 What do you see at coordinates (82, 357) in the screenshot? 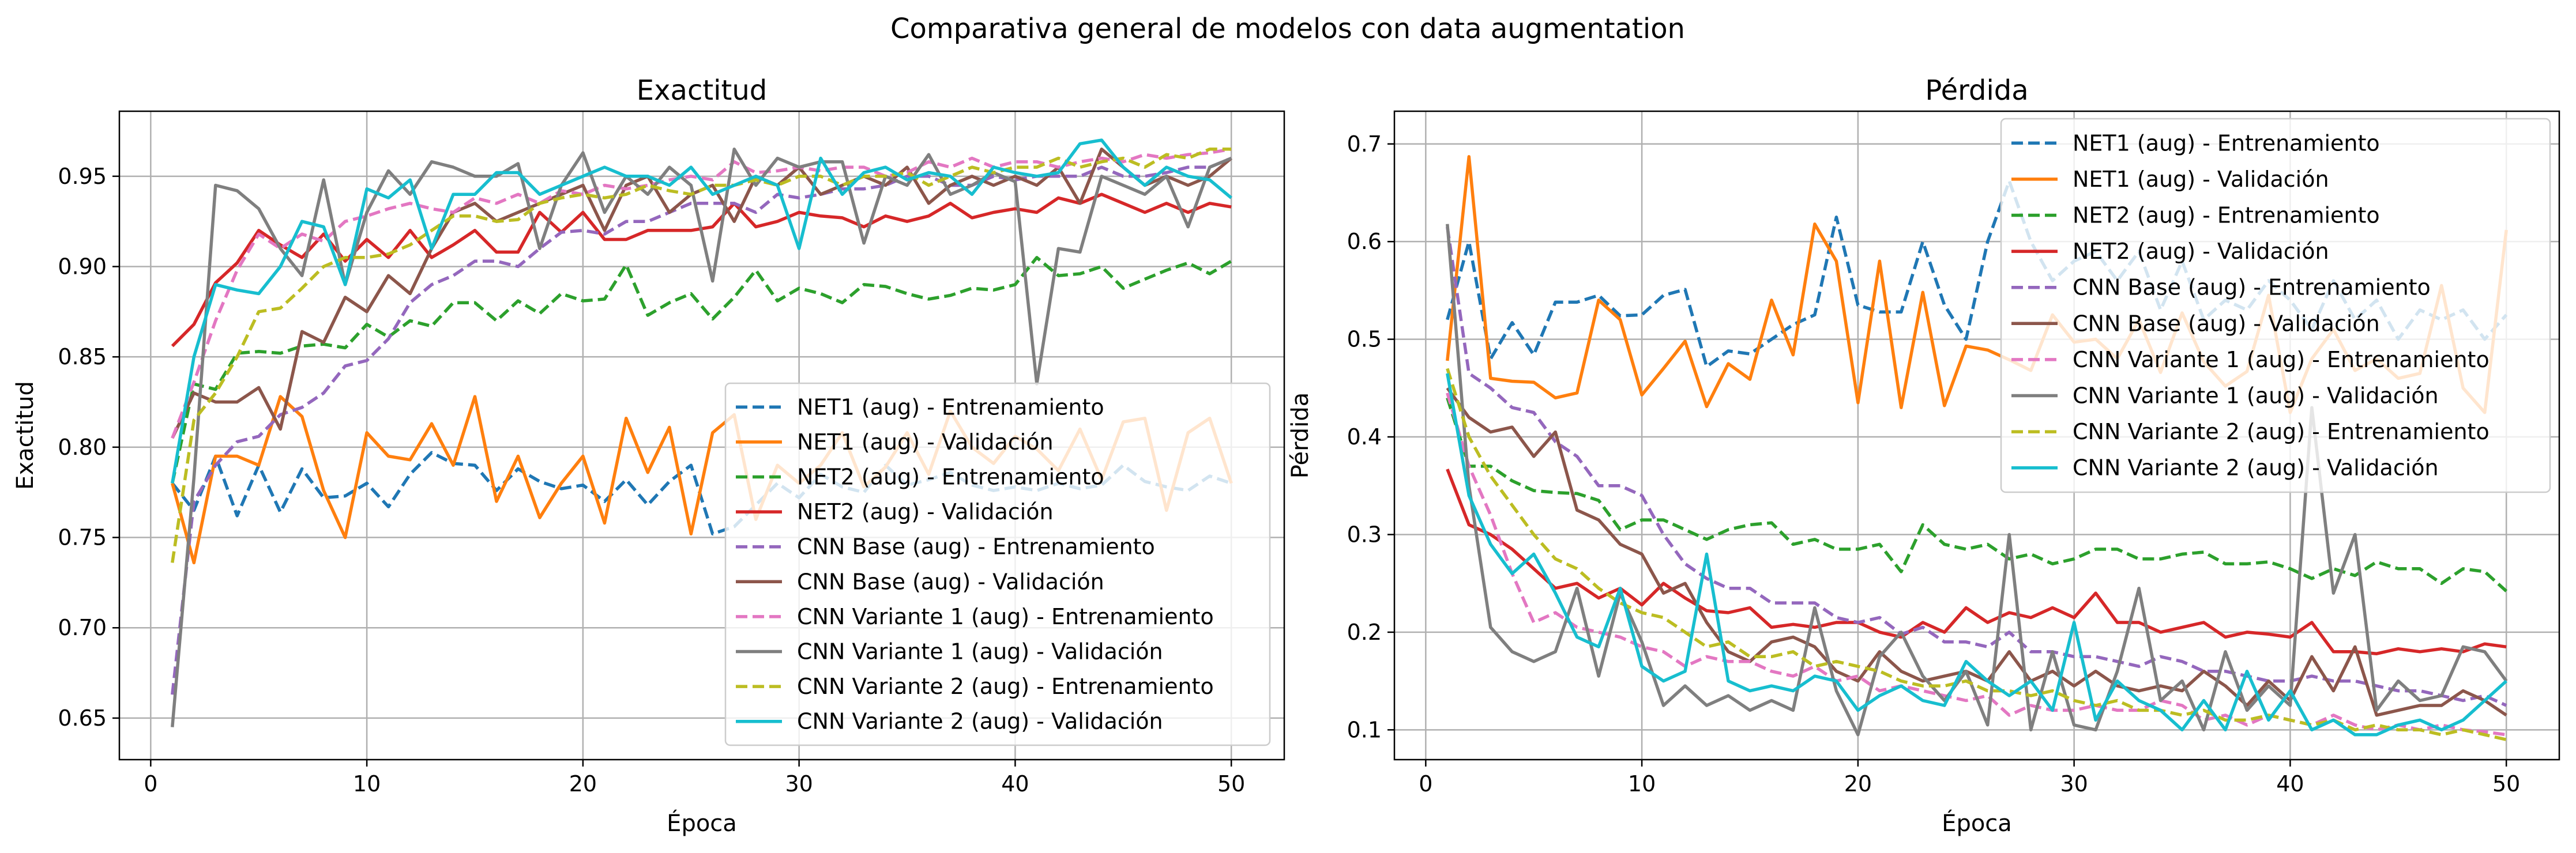
I see `chart-accuracy-ytick-label-0.85: 0.85` at bounding box center [82, 357].